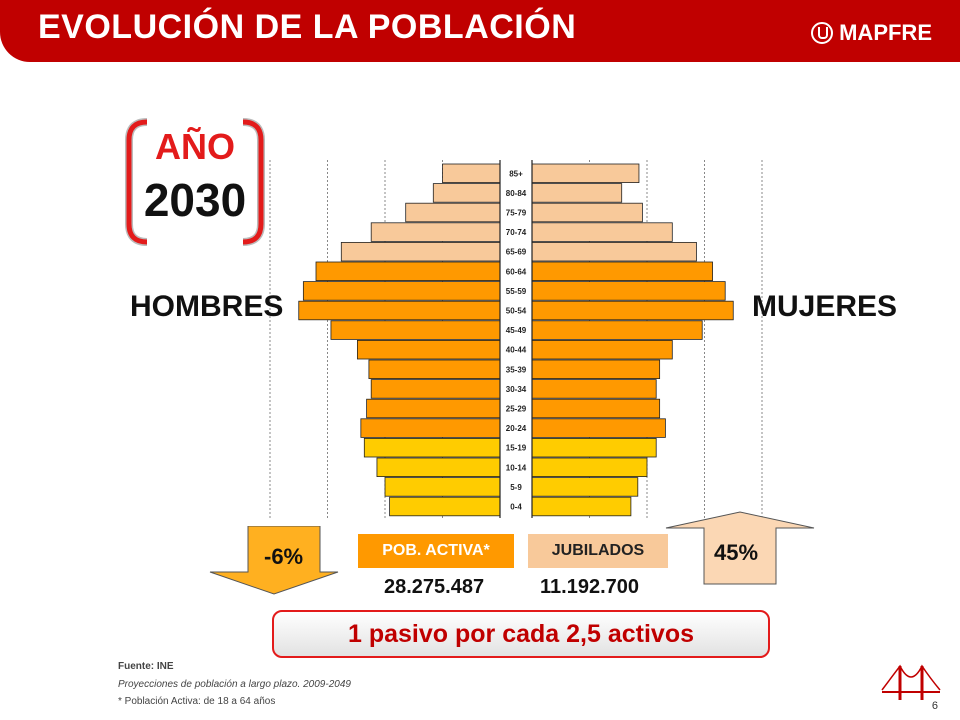  What do you see at coordinates (516, 252) in the screenshot?
I see `age-label: 65-69` at bounding box center [516, 252].